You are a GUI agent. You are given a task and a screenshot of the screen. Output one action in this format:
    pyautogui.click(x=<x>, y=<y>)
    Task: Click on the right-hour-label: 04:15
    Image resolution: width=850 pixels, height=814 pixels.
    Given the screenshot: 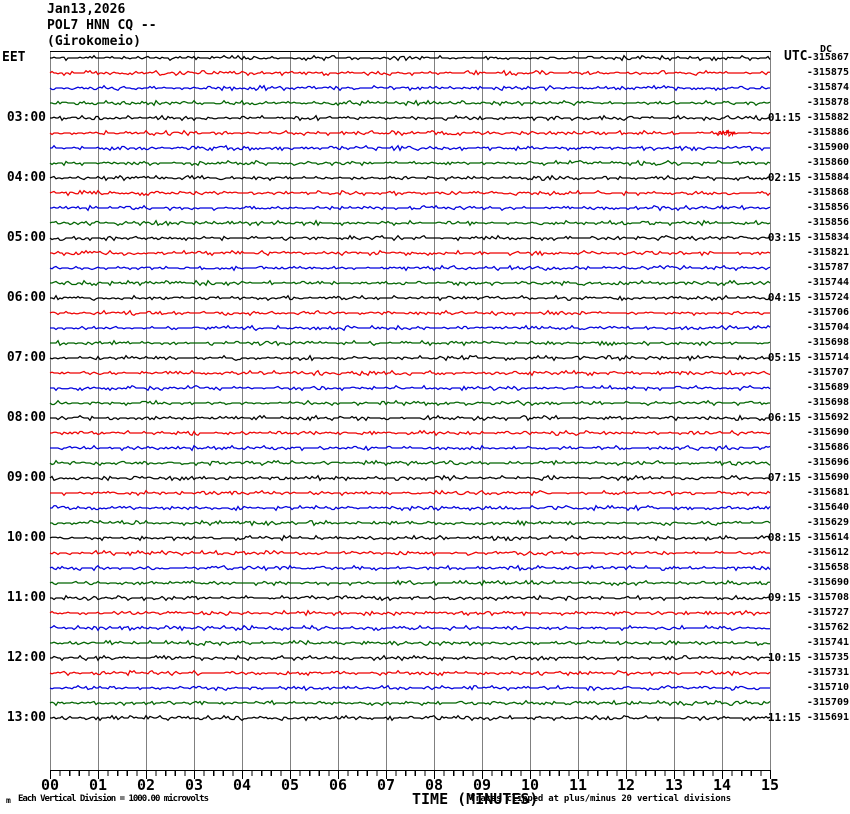 What is the action you would take?
    pyautogui.click(x=784, y=297)
    